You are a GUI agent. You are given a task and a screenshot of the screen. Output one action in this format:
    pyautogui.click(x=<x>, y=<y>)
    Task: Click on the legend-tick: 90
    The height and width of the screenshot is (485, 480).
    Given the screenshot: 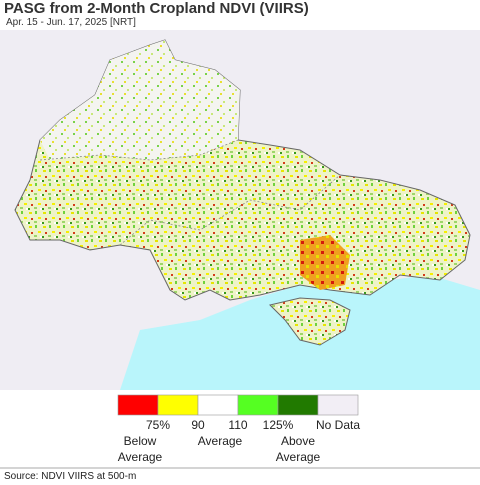 What is the action you would take?
    pyautogui.click(x=198, y=425)
    